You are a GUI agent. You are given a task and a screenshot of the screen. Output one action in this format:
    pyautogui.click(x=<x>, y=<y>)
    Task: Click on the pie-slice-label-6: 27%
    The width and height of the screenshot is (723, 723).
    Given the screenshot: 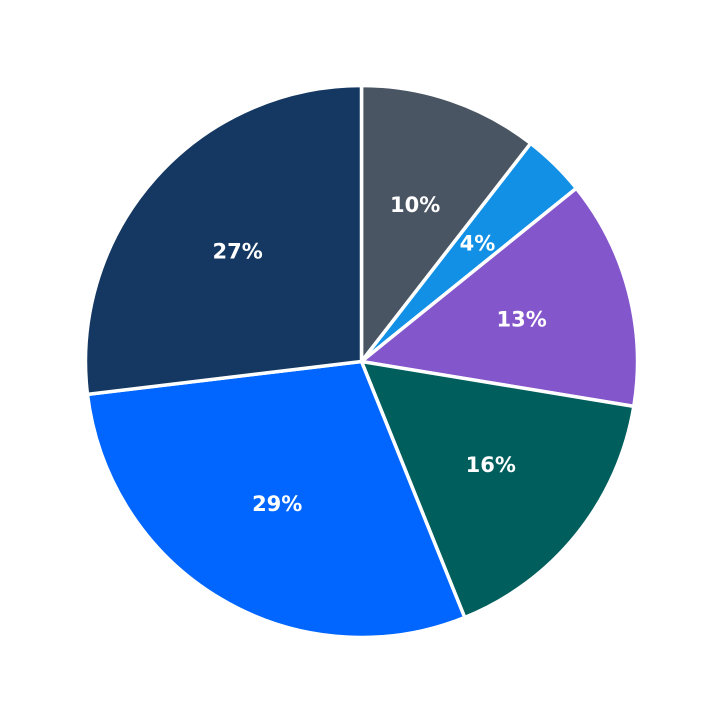 What is the action you would take?
    pyautogui.click(x=237, y=252)
    